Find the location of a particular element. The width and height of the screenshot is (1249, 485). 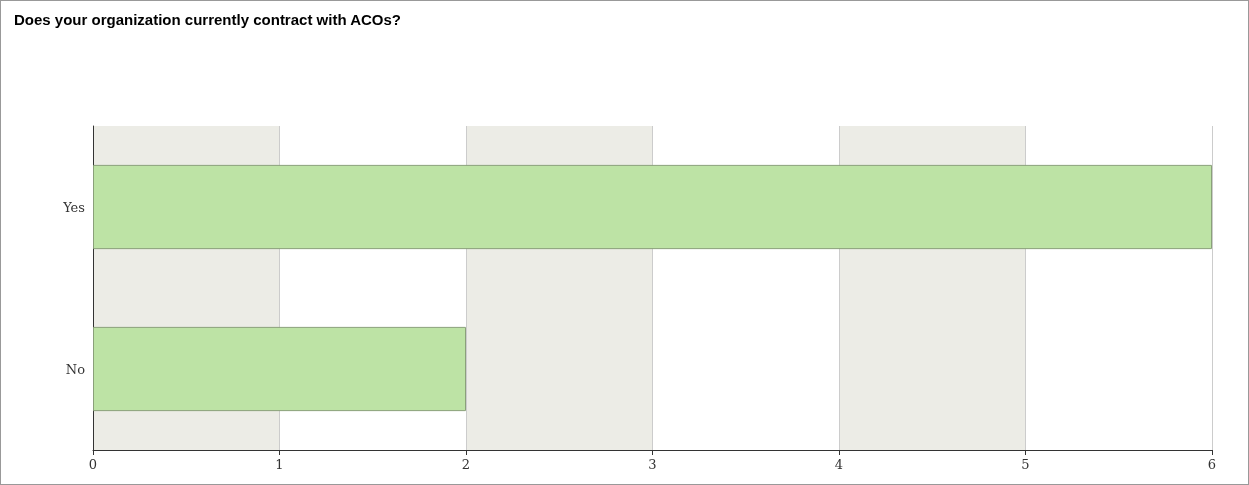

chart-title: Does your organization currently contract with ACOs? is located at coordinates (207, 19).